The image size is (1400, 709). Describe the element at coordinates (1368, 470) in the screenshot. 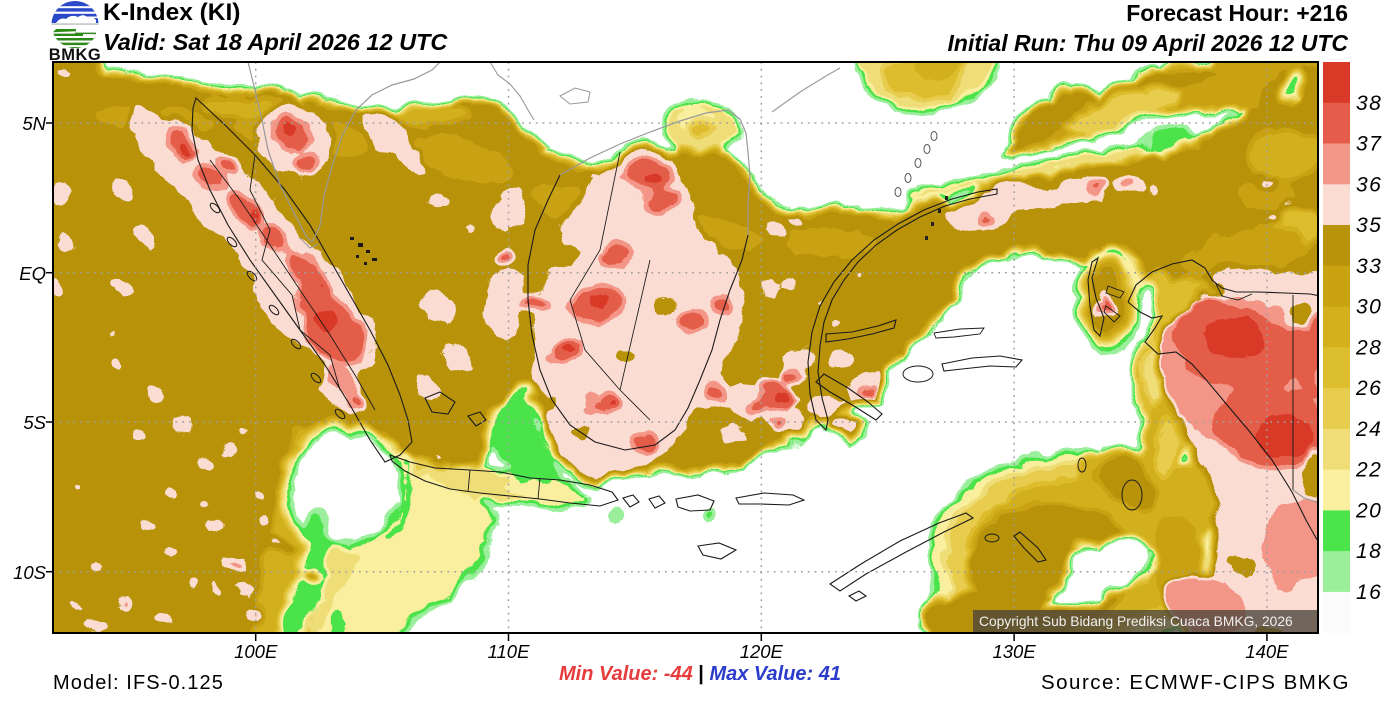

I see `svg-text: 22` at that location.